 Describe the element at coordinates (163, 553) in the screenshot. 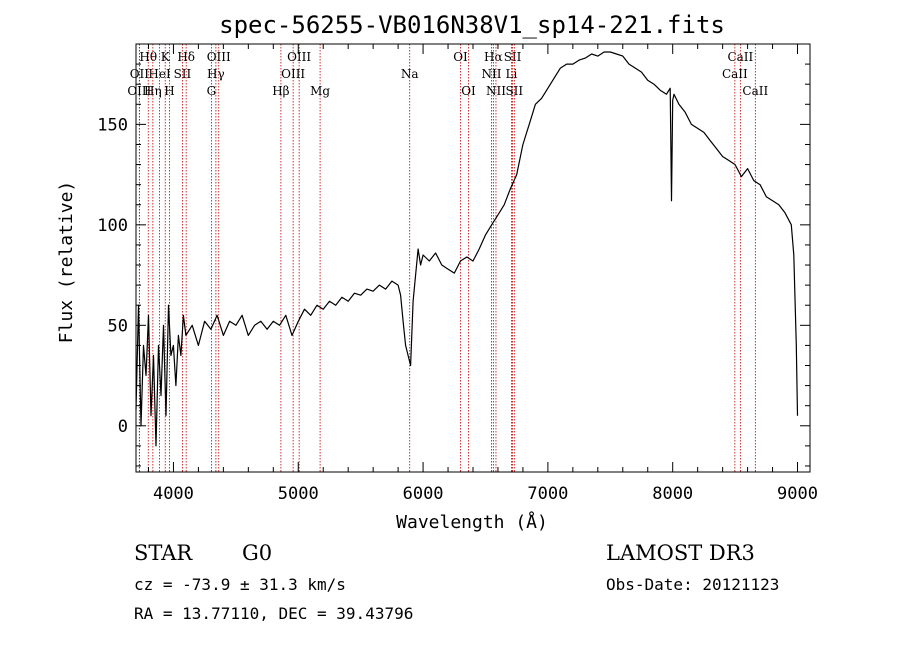

I see `object-class: STAR` at that location.